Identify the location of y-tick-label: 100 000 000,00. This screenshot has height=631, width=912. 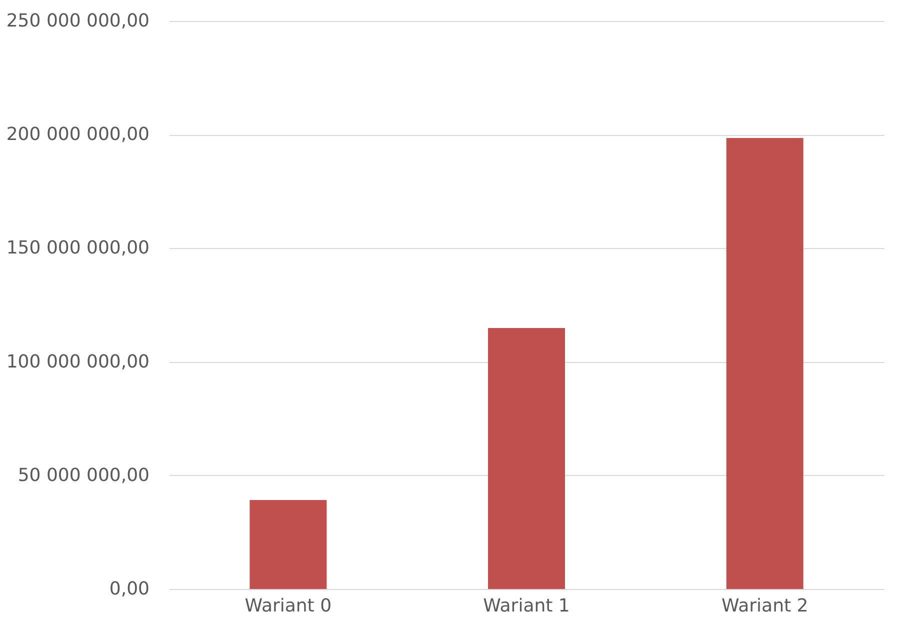
(78, 361).